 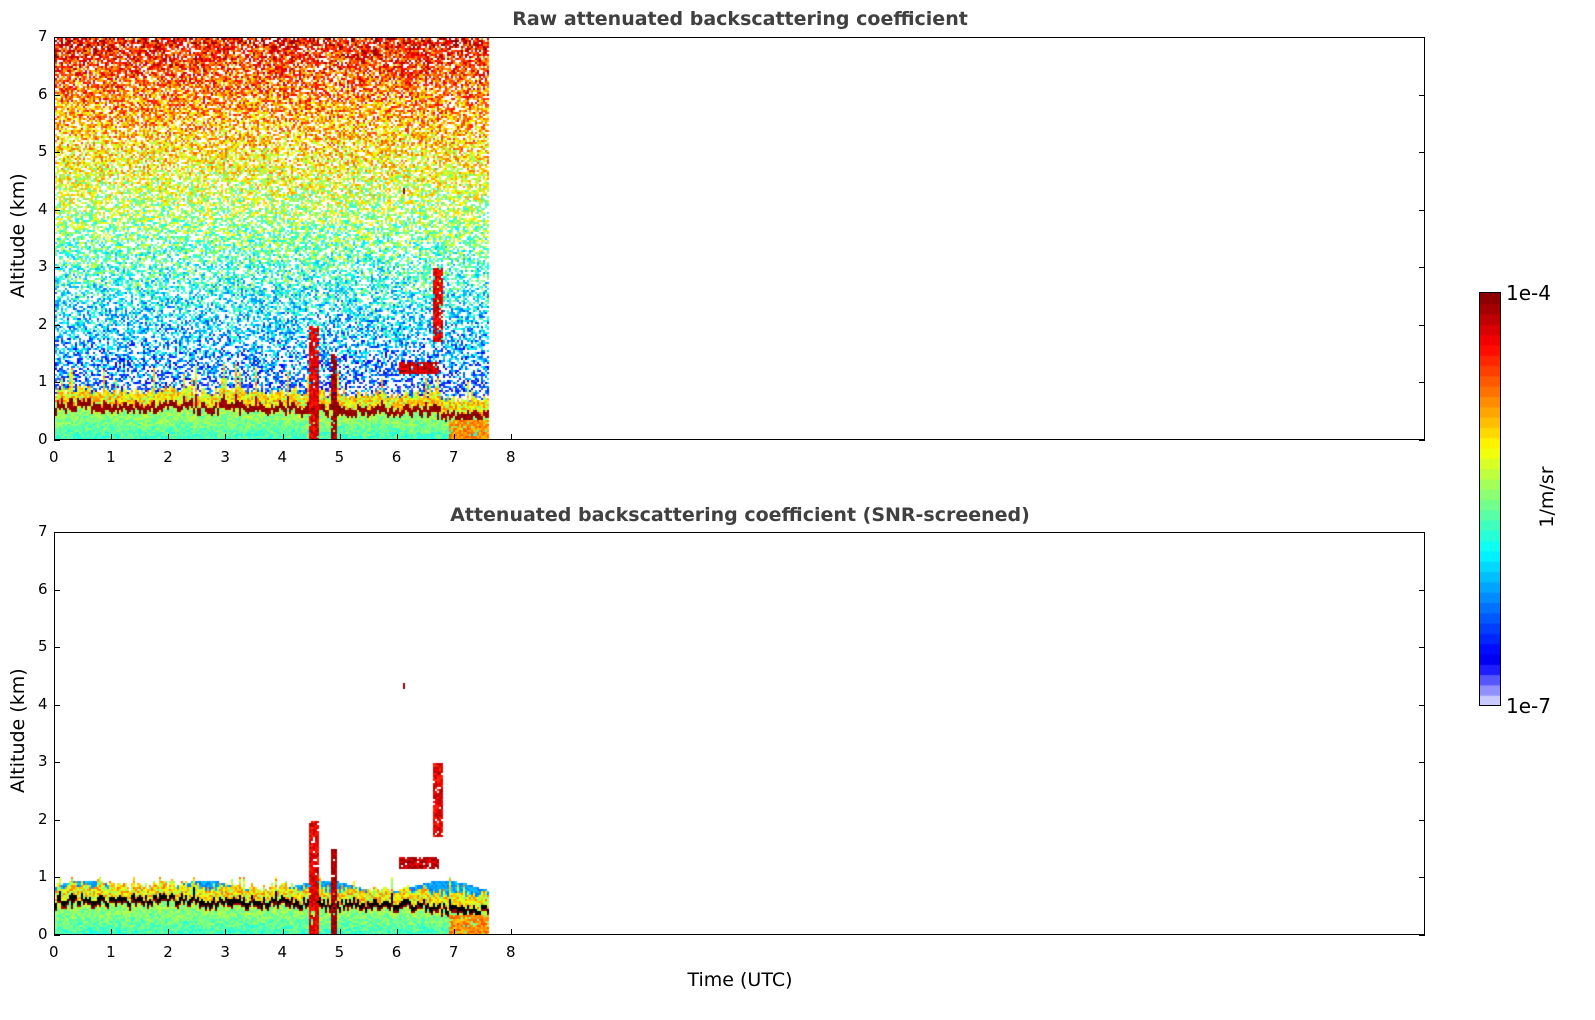 What do you see at coordinates (1490, 499) in the screenshot?
I see `colorbar` at bounding box center [1490, 499].